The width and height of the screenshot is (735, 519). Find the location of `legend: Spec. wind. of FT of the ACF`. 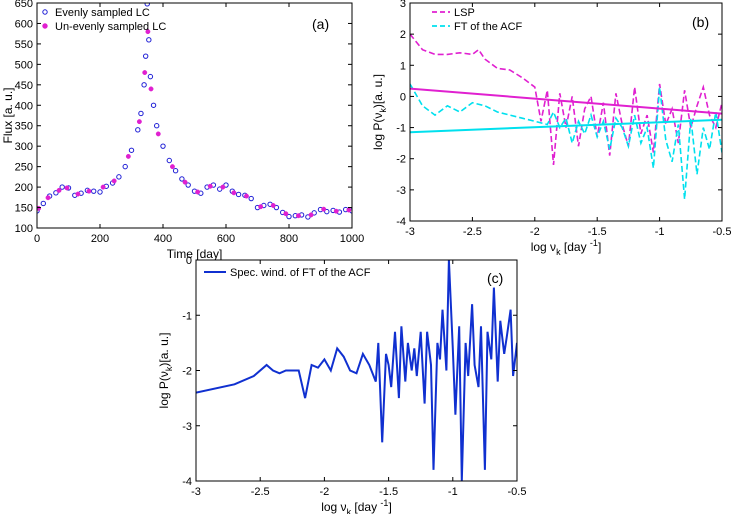

legend: Spec. wind. of FT of the ACF is located at coordinates (287, 273).